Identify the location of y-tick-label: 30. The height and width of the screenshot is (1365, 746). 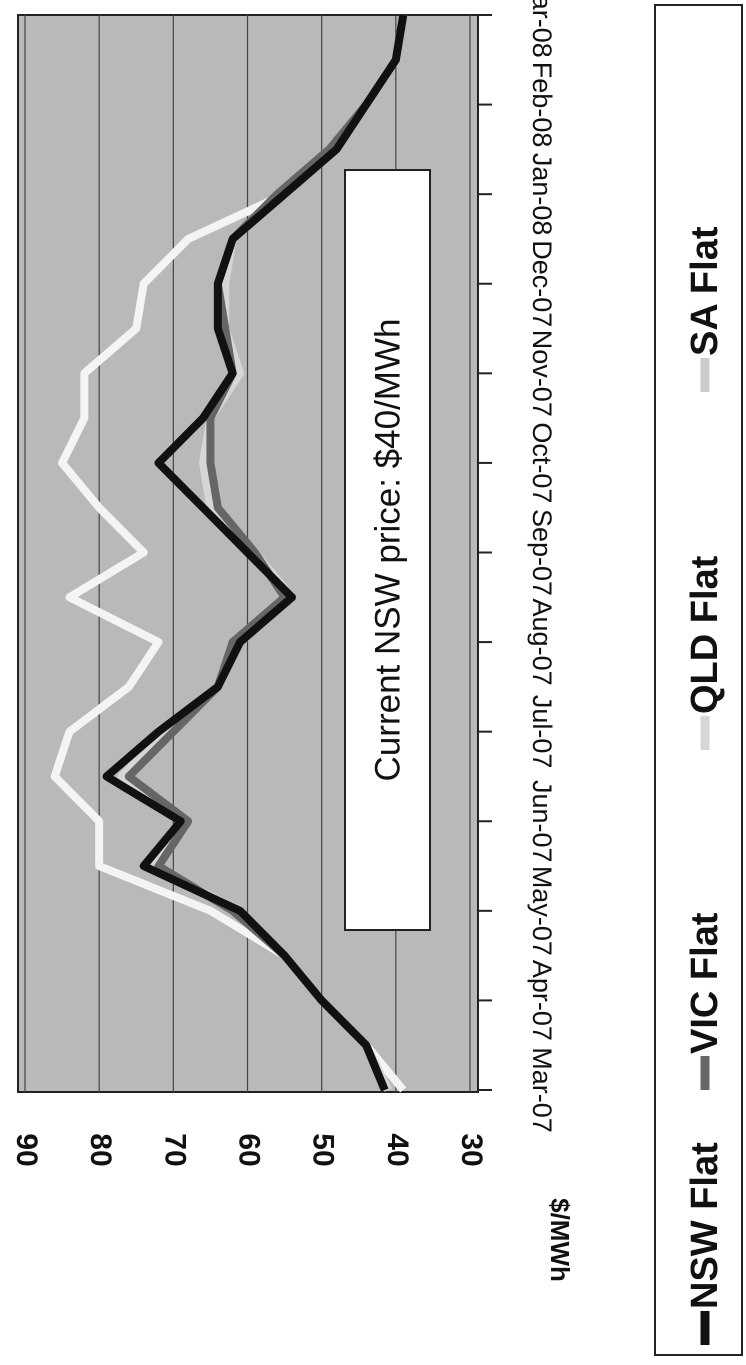
(471, 1149).